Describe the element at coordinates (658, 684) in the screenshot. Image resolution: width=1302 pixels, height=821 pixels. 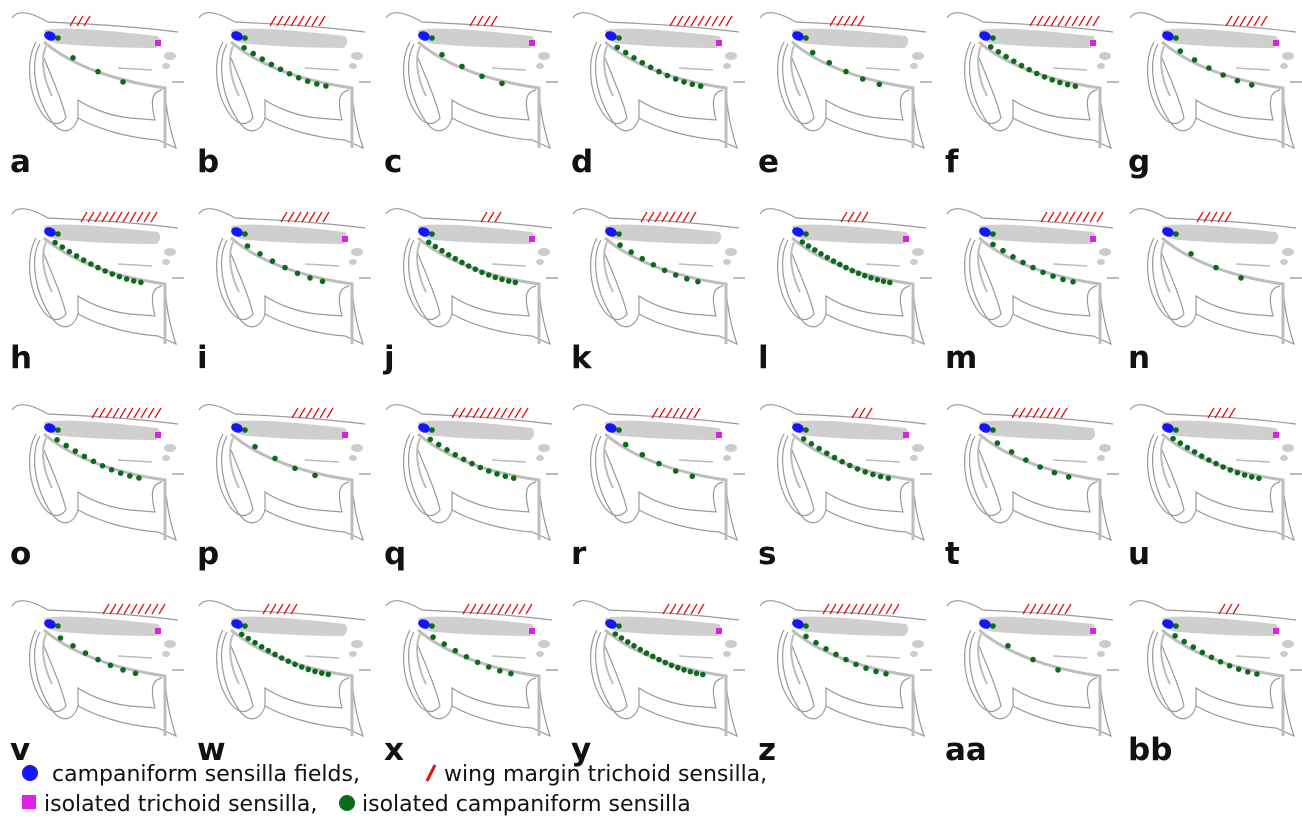
I see `wing-panel: y` at that location.